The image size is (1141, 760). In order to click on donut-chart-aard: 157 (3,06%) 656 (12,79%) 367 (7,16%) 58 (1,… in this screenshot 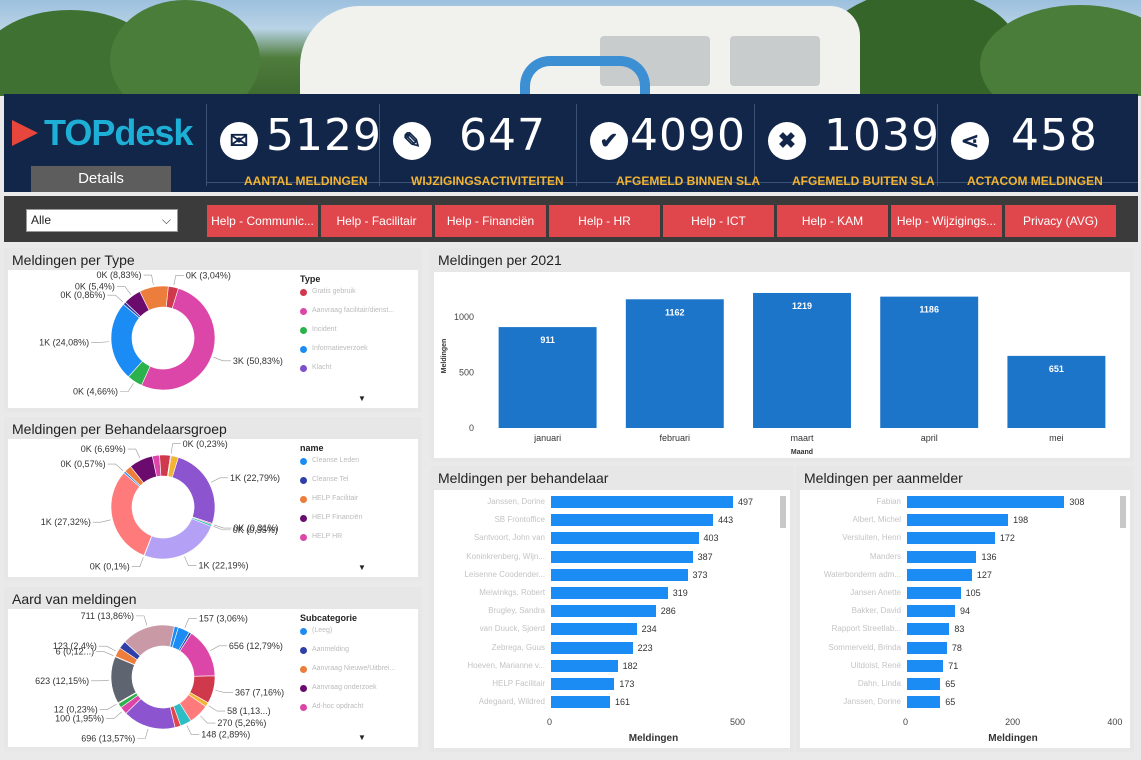, I will do `click(148, 678)`.